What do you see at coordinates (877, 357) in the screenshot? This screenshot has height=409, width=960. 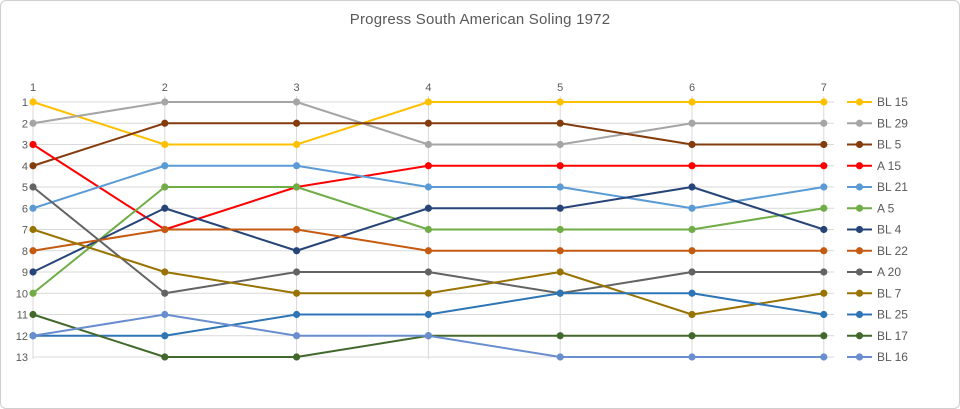 I see `legend-item-bl-16: BL 16` at bounding box center [877, 357].